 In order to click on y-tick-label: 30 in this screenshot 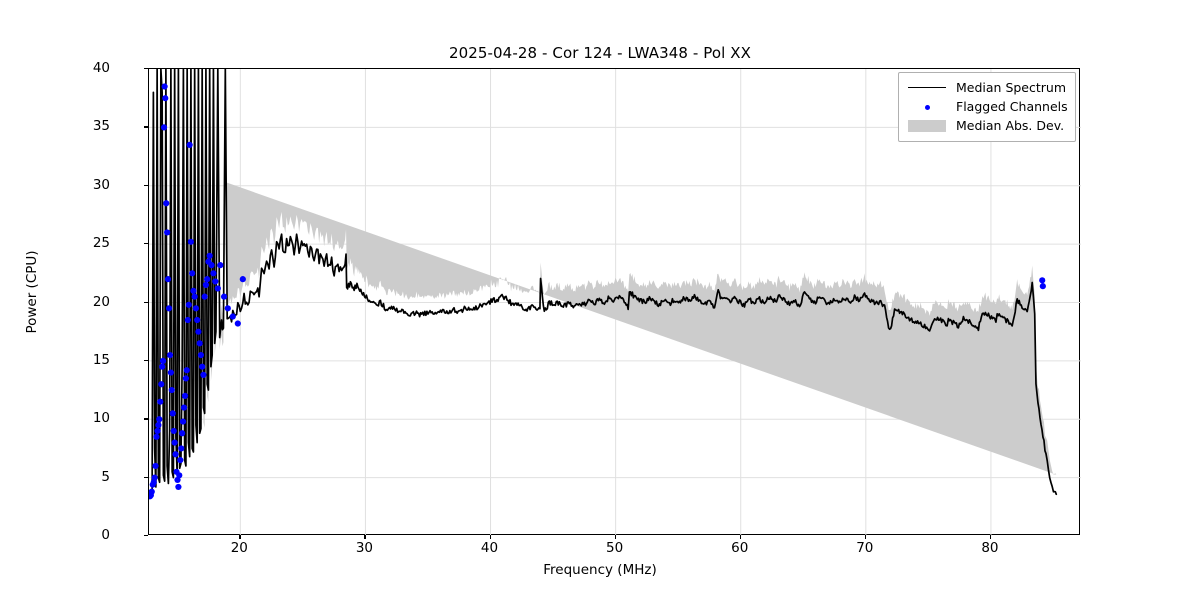, I will do `click(101, 184)`.